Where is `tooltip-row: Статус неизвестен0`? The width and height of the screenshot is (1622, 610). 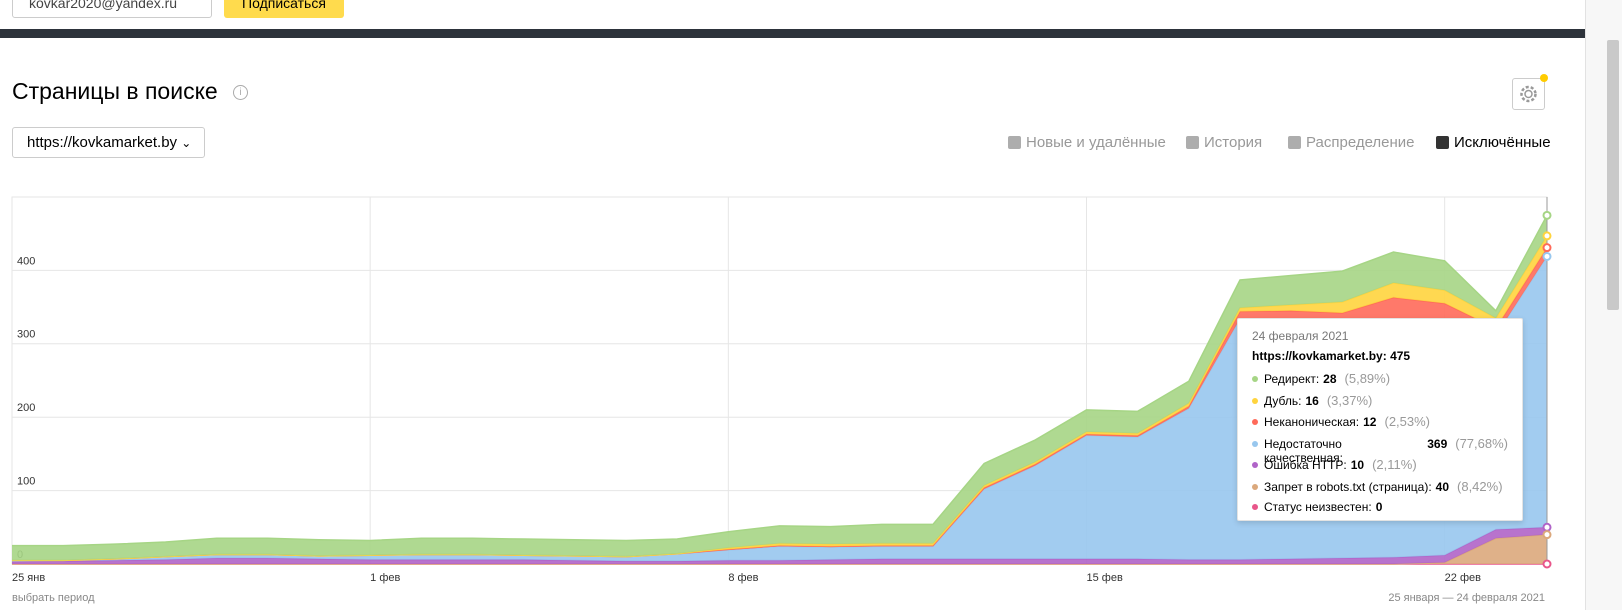 tooltip-row: Статус неизвестен0 is located at coordinates (1380, 511).